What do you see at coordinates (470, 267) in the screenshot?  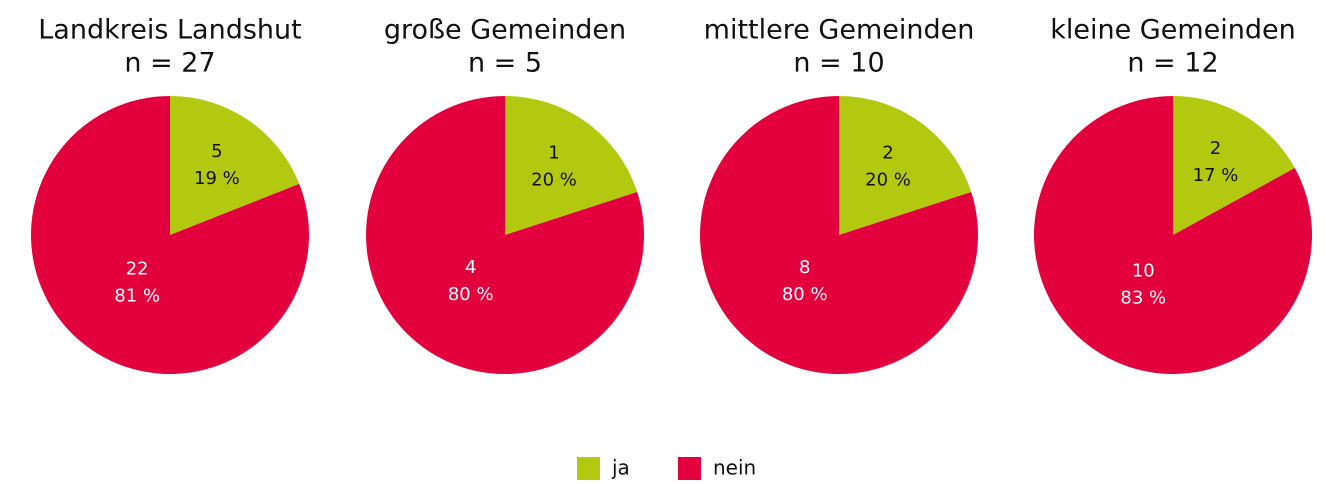 I see `slice-count: 4` at bounding box center [470, 267].